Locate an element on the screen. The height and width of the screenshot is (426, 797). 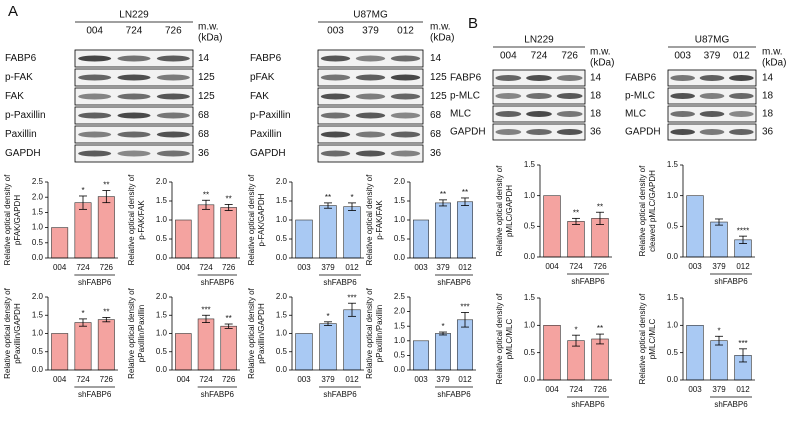
lane-label: 012 is located at coordinates (405, 31).